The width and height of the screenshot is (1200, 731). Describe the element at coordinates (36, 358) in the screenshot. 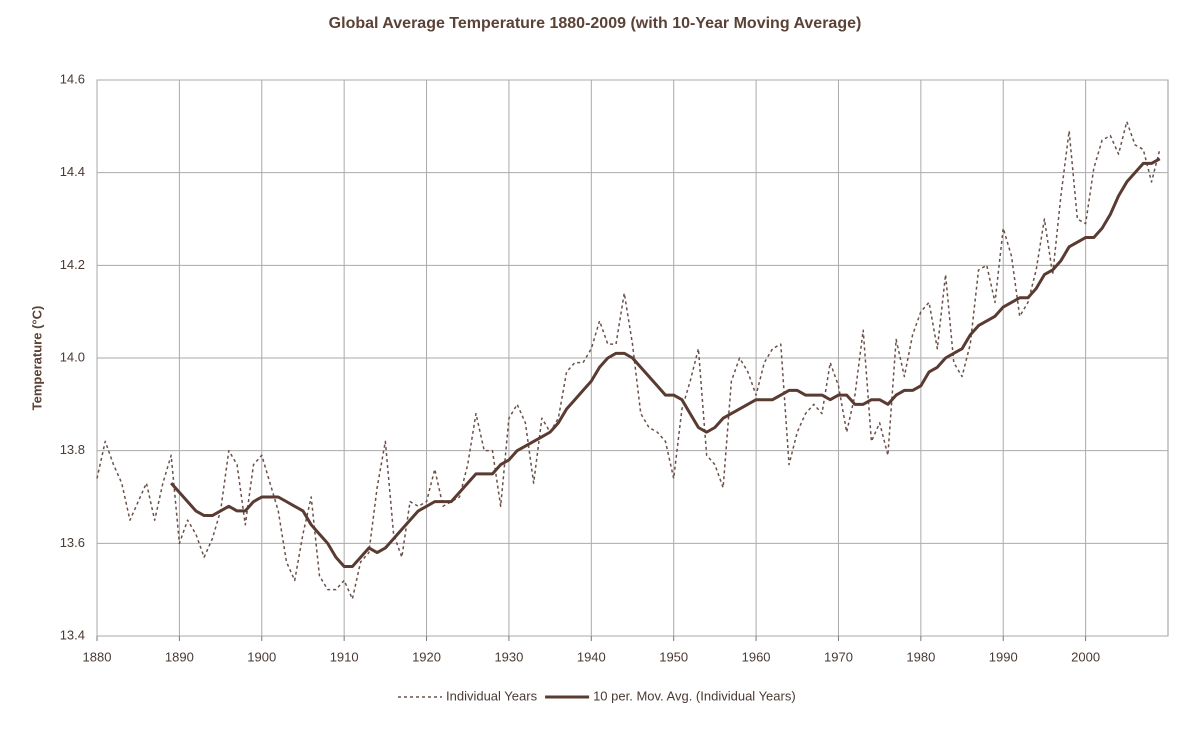

I see `y-axis-title: Temperature (°C)` at that location.